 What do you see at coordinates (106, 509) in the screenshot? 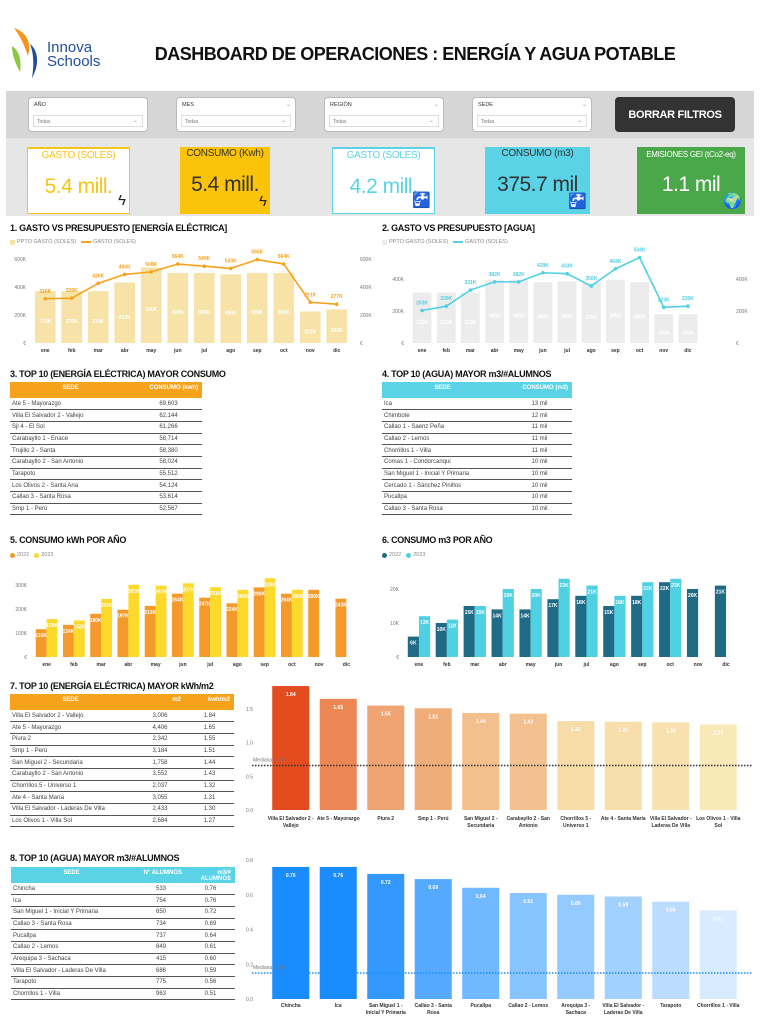
I see `table-row: Smp 1 - Perú 52,567` at bounding box center [106, 509].